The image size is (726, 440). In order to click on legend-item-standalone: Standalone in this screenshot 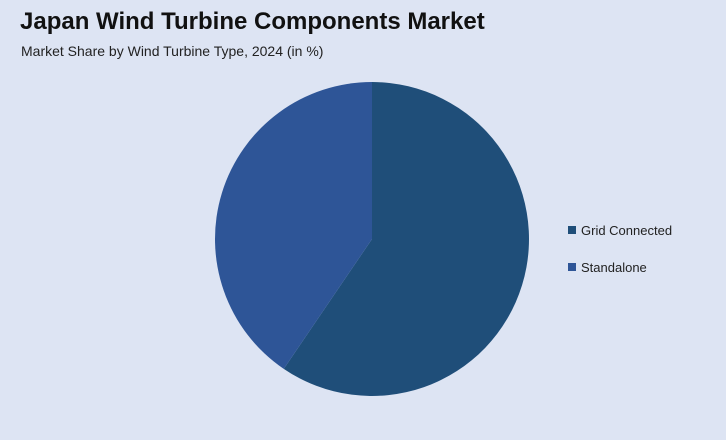, I will do `click(620, 267)`.